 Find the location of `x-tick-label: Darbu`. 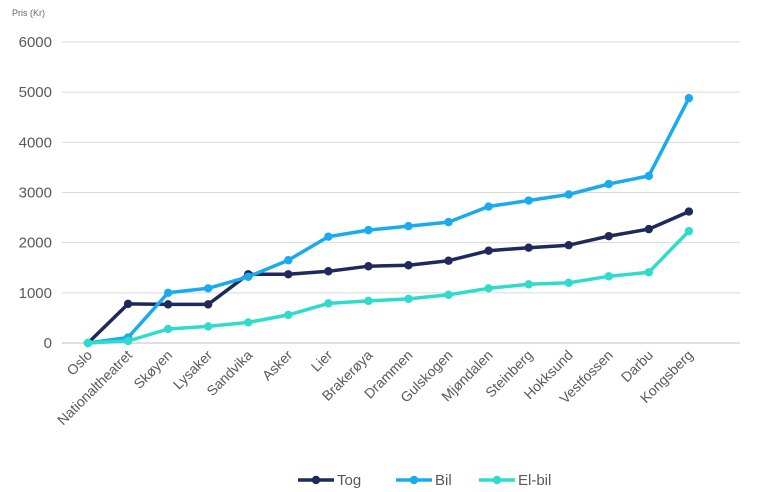

x-tick-label: Darbu is located at coordinates (637, 366).